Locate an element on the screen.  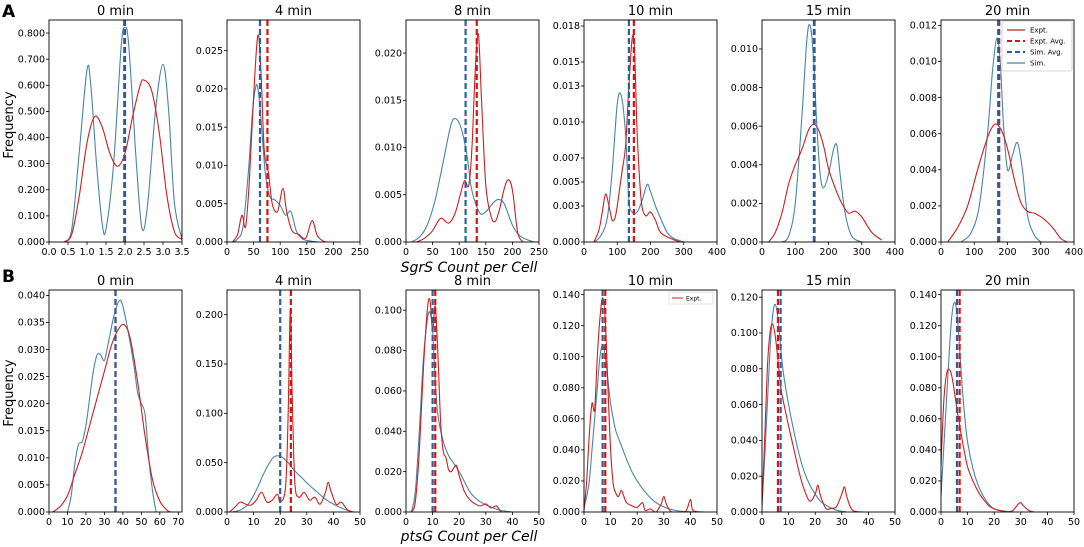
subplot-r0-c0-ytick-label: 0.500 is located at coordinates (31, 112).